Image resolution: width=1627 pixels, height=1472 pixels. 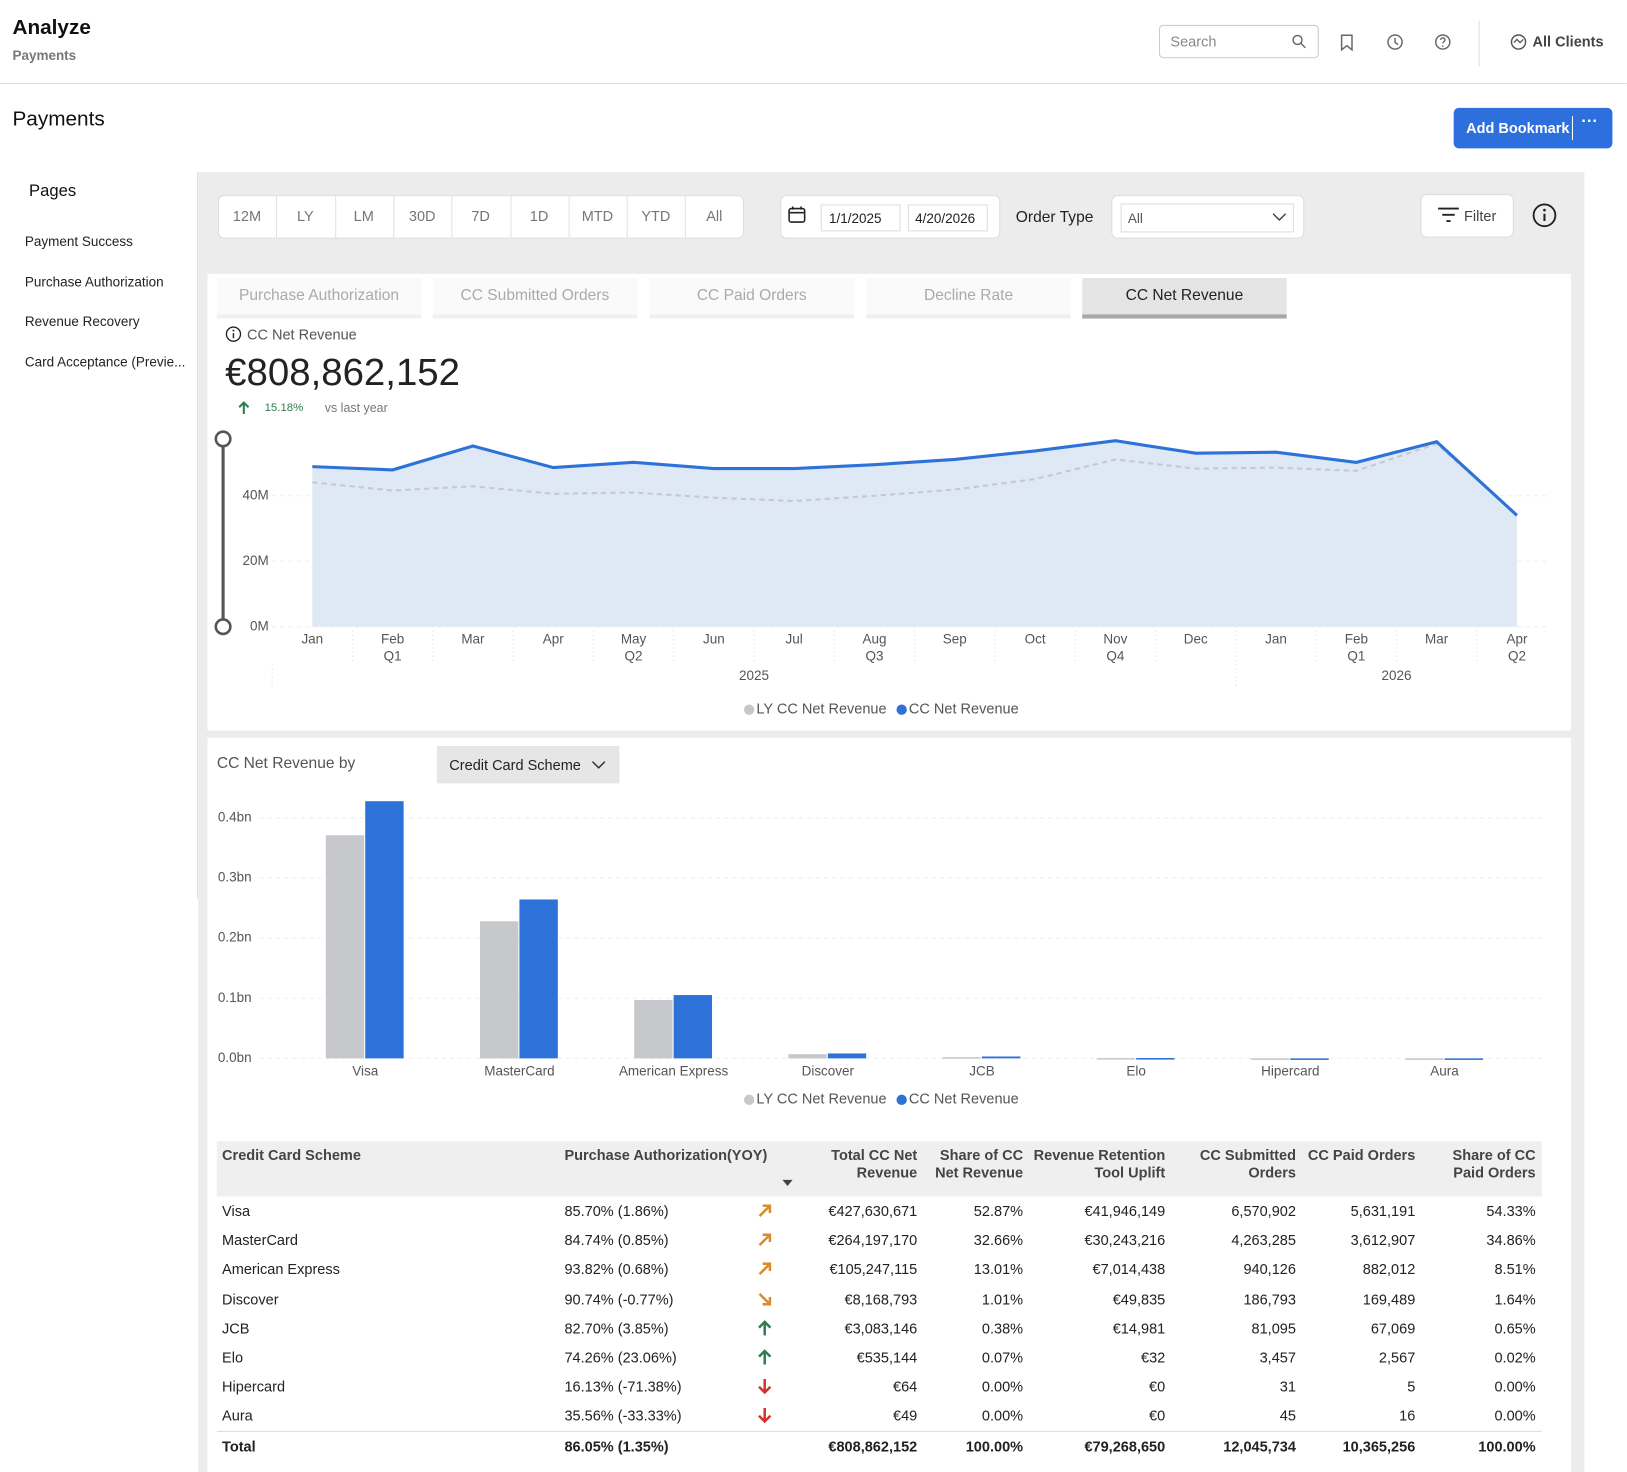 What do you see at coordinates (1361, 1155) in the screenshot?
I see `column-header: CC Paid Orders` at bounding box center [1361, 1155].